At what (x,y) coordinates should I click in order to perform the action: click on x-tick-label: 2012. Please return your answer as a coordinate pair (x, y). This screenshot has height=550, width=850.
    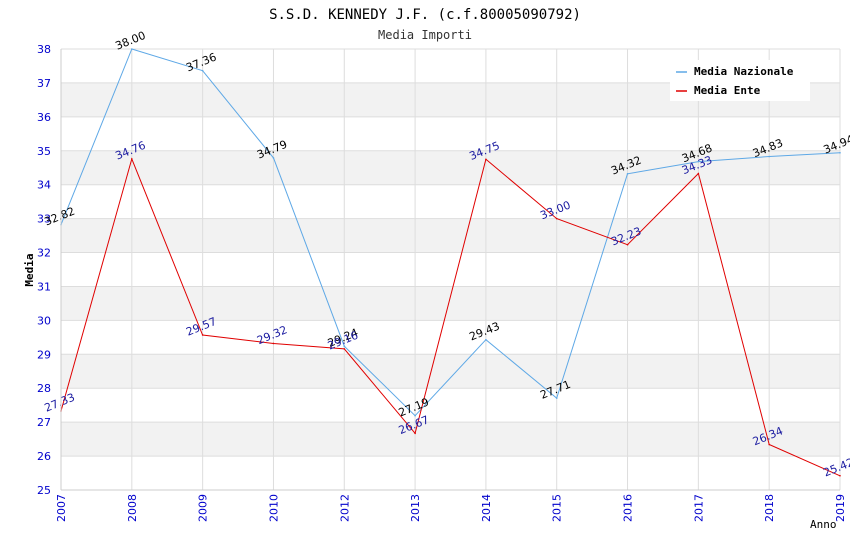
    Looking at the image, I should click on (344, 508).